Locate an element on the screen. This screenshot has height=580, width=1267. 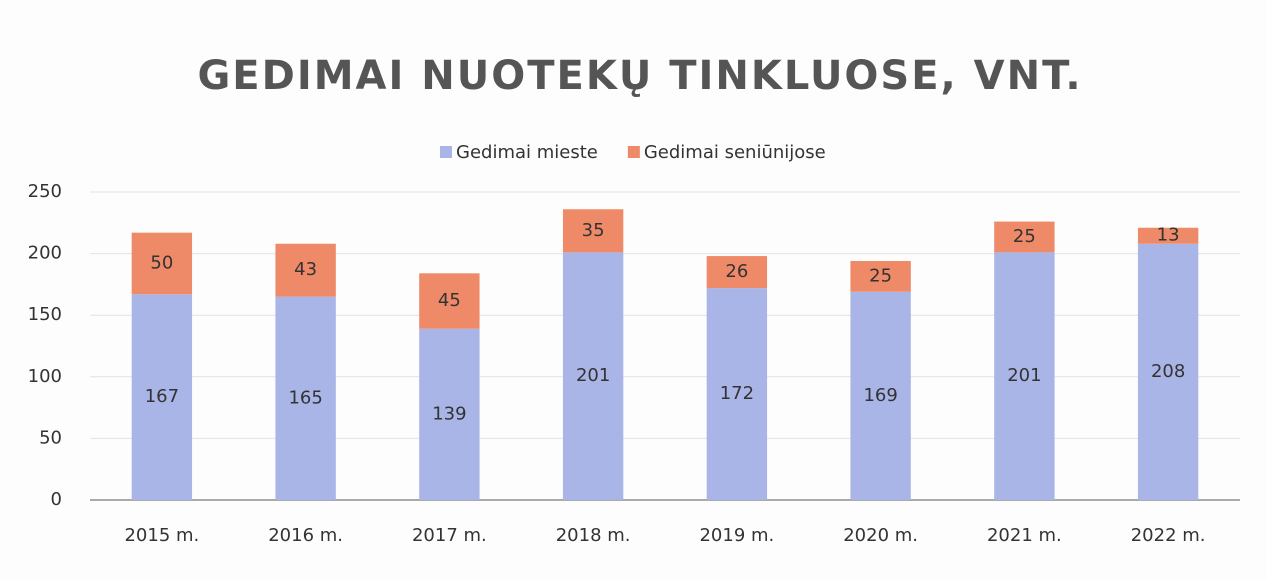
legend-label: Gedimai mieste is located at coordinates (527, 152).